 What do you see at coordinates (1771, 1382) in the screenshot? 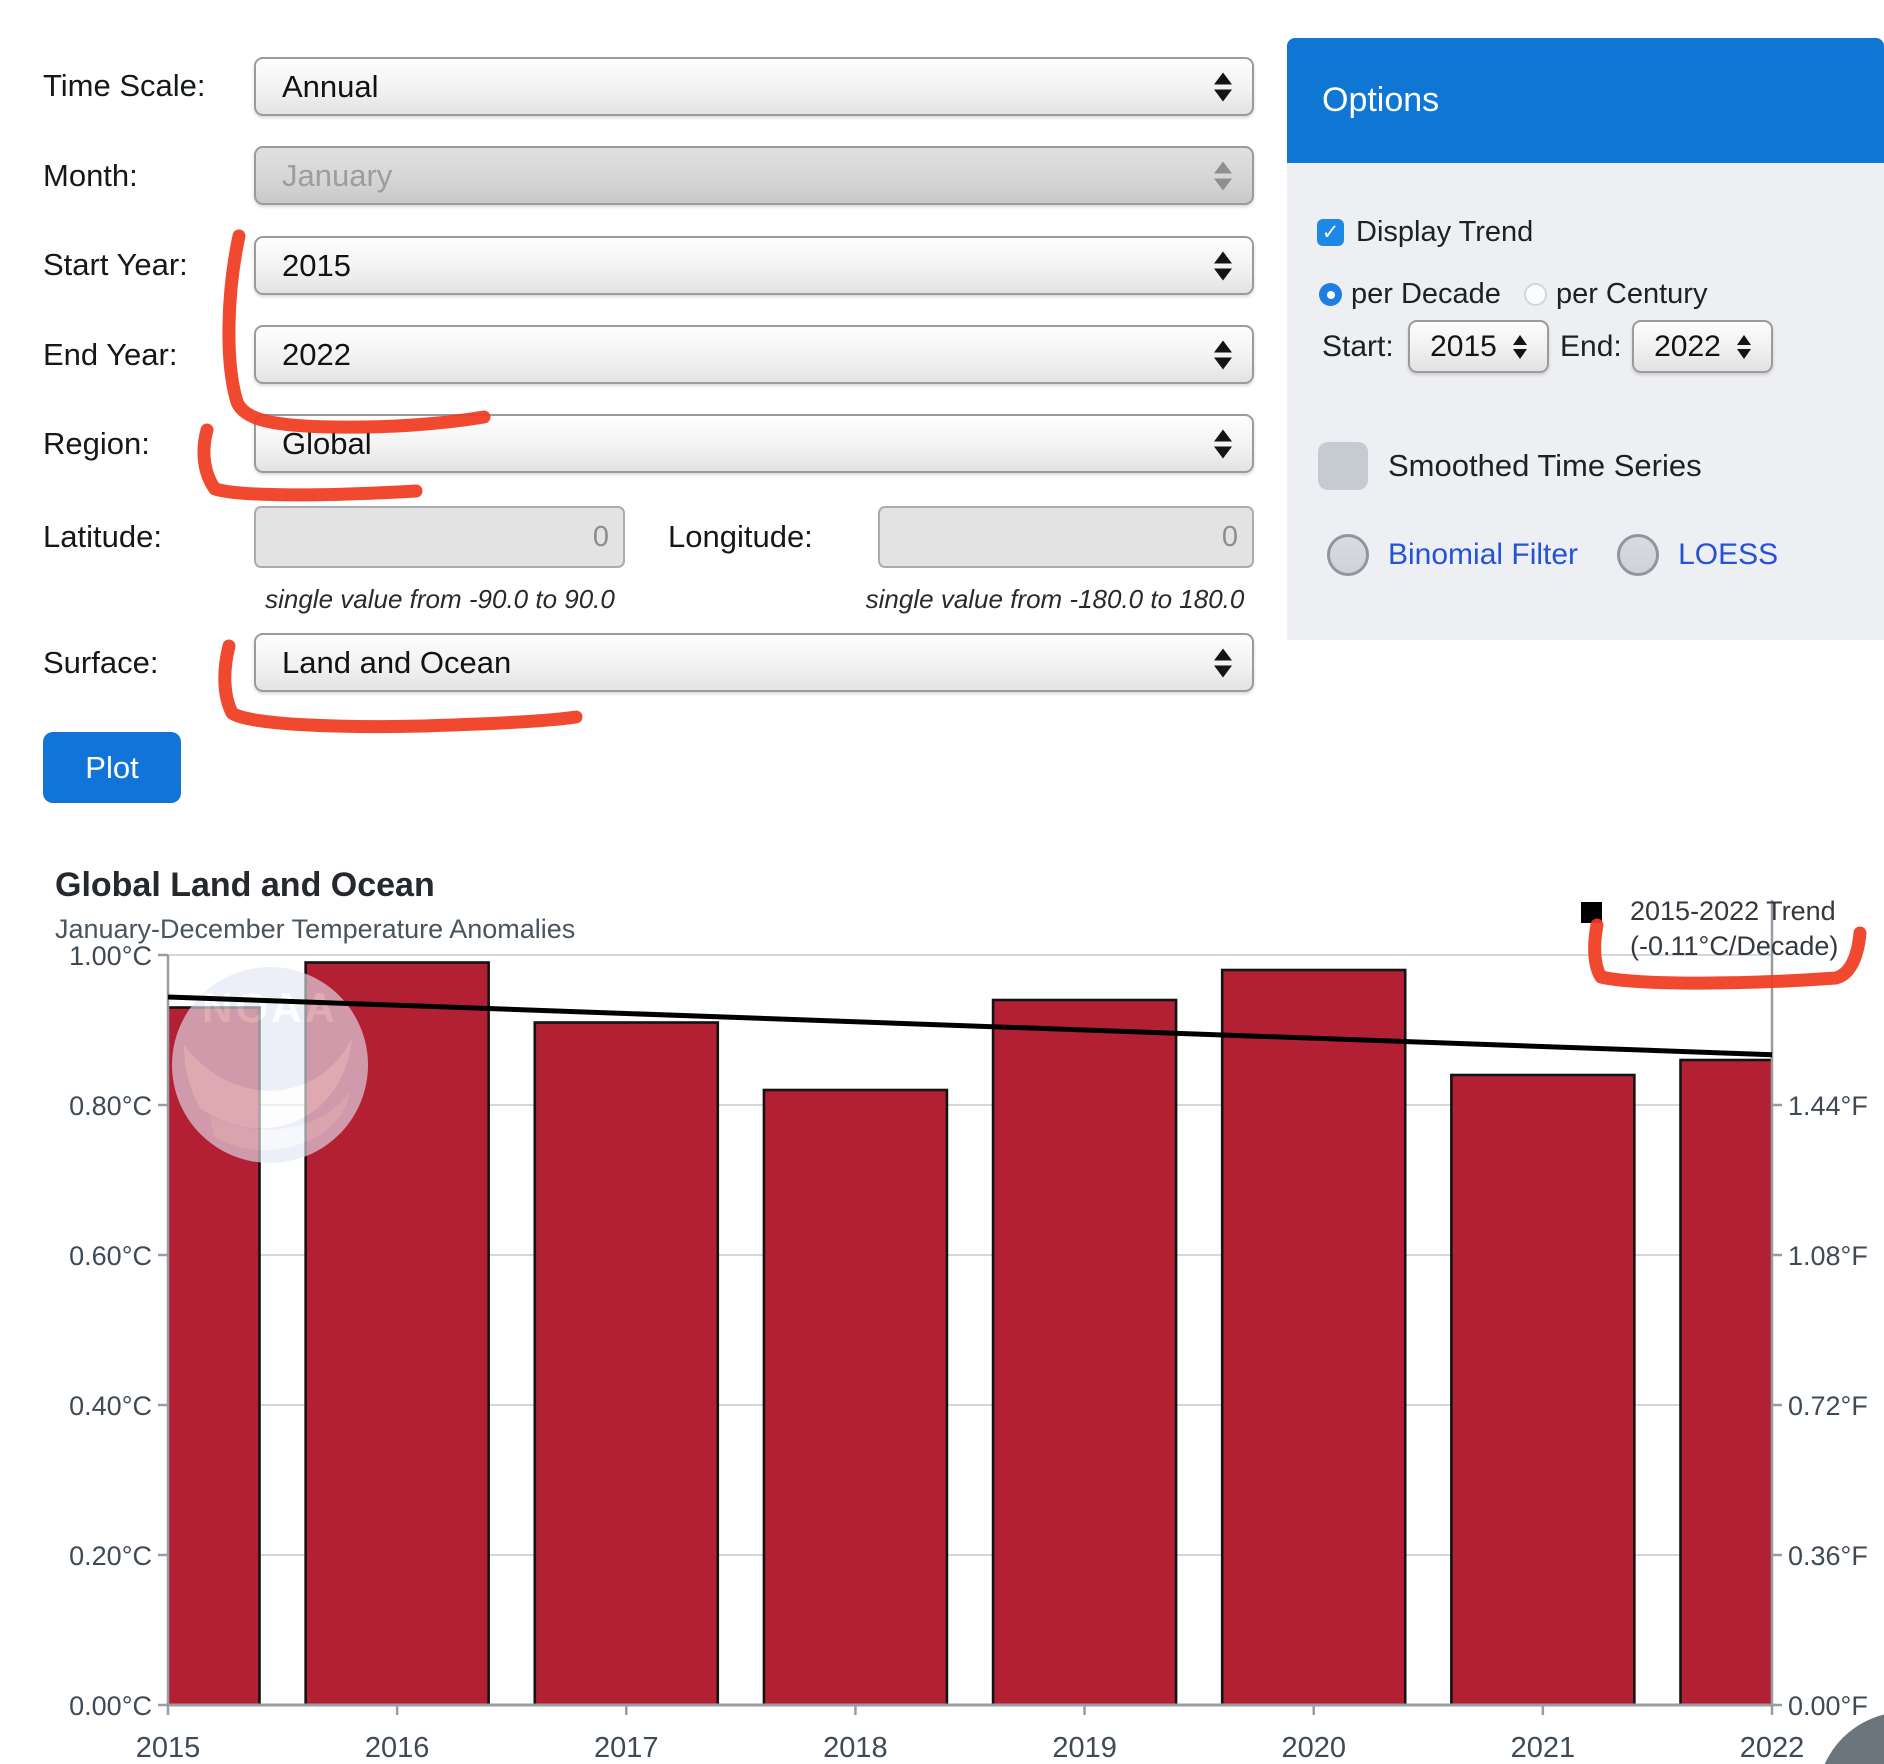
I see `bar-2022` at bounding box center [1771, 1382].